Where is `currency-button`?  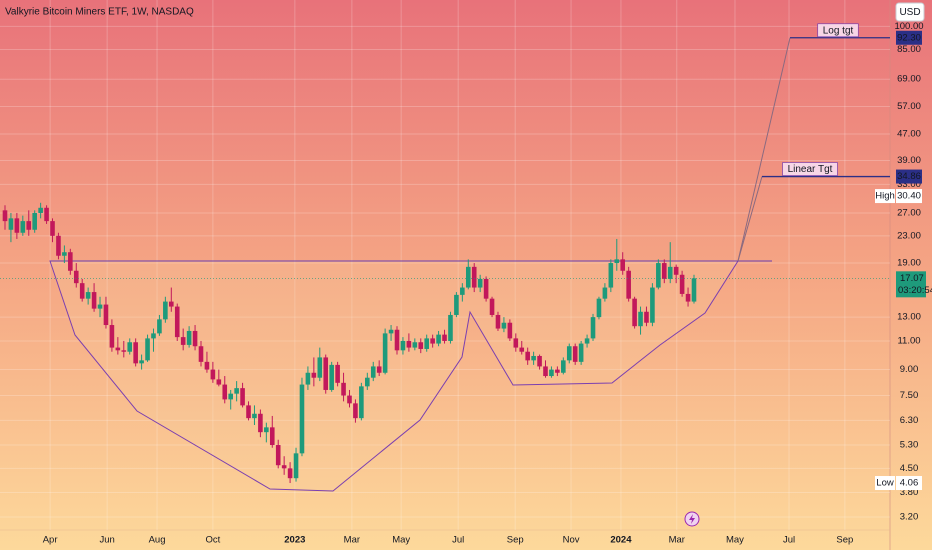
currency-button is located at coordinates (910, 12).